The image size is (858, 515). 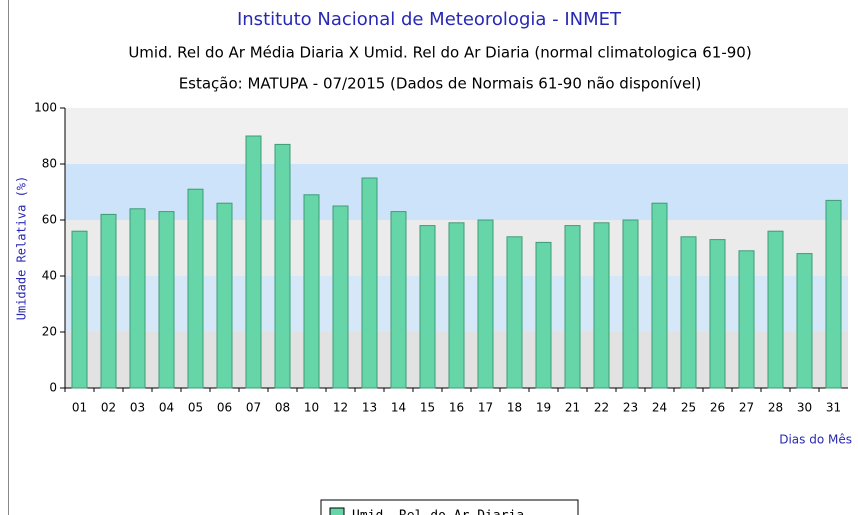 What do you see at coordinates (137, 408) in the screenshot?
I see `x-tick-label: 03` at bounding box center [137, 408].